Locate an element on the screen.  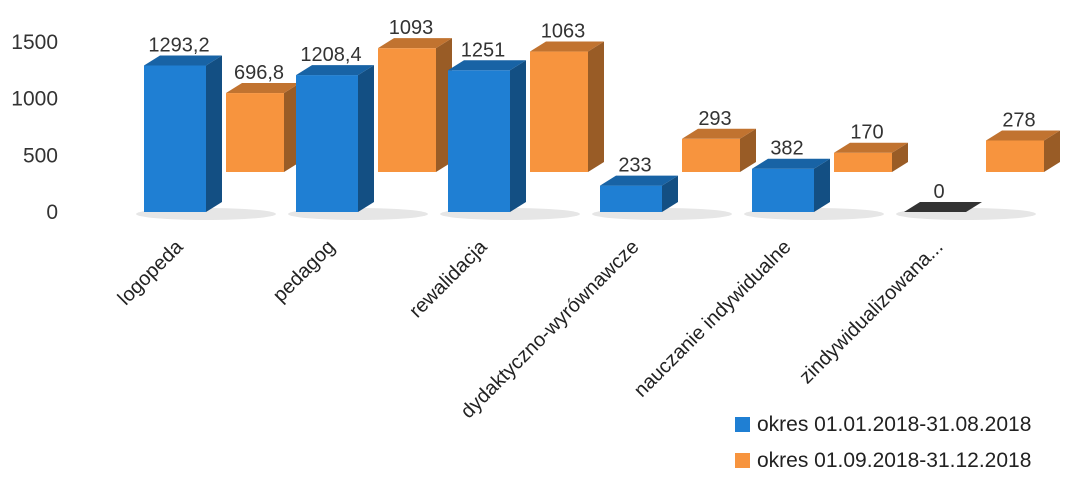
data-label: 233 is located at coordinates (634, 166).